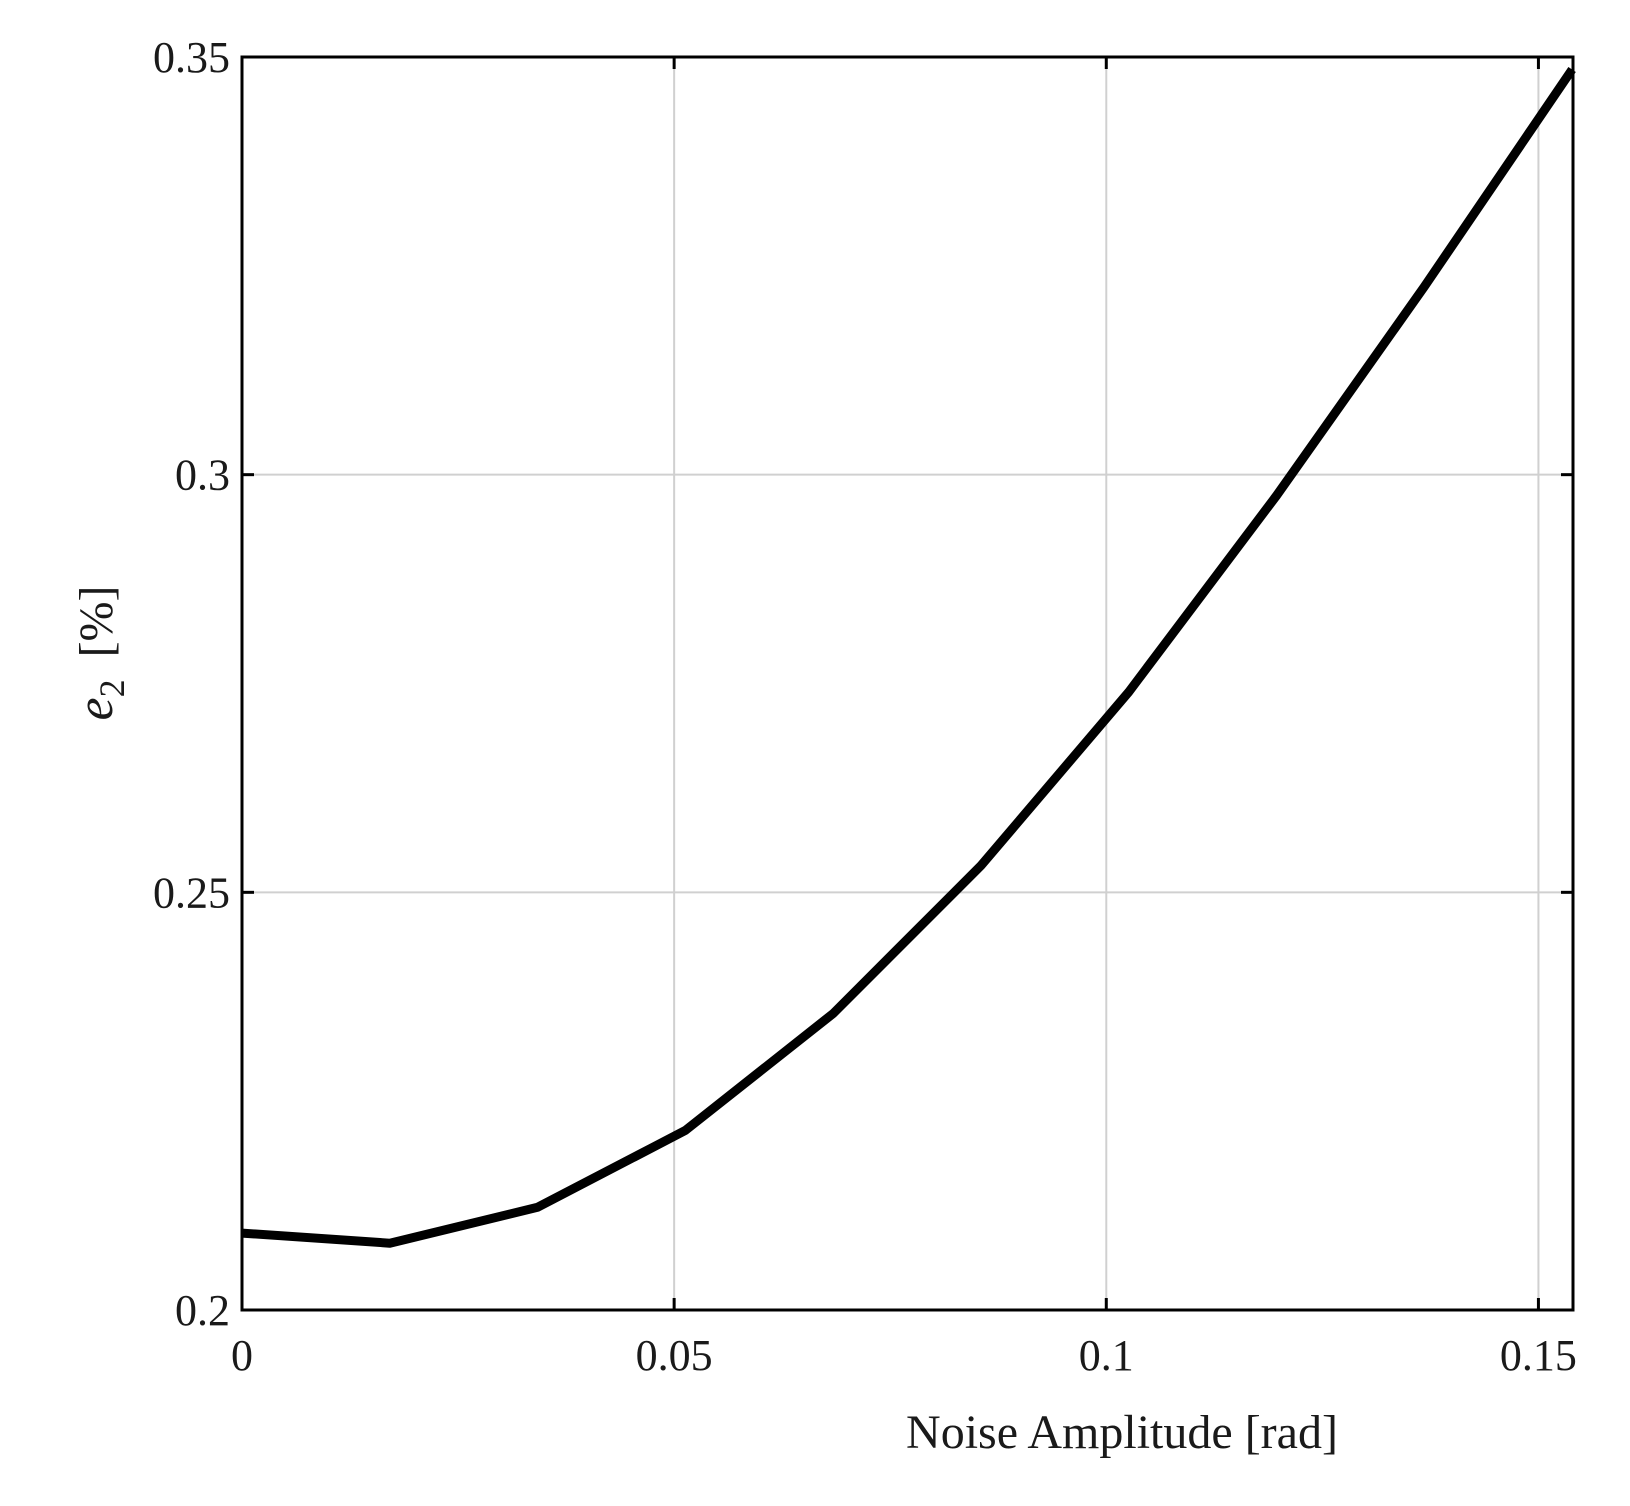 The width and height of the screenshot is (1630, 1506). Describe the element at coordinates (191, 892) in the screenshot. I see `y-tick-label: 0.25` at that location.